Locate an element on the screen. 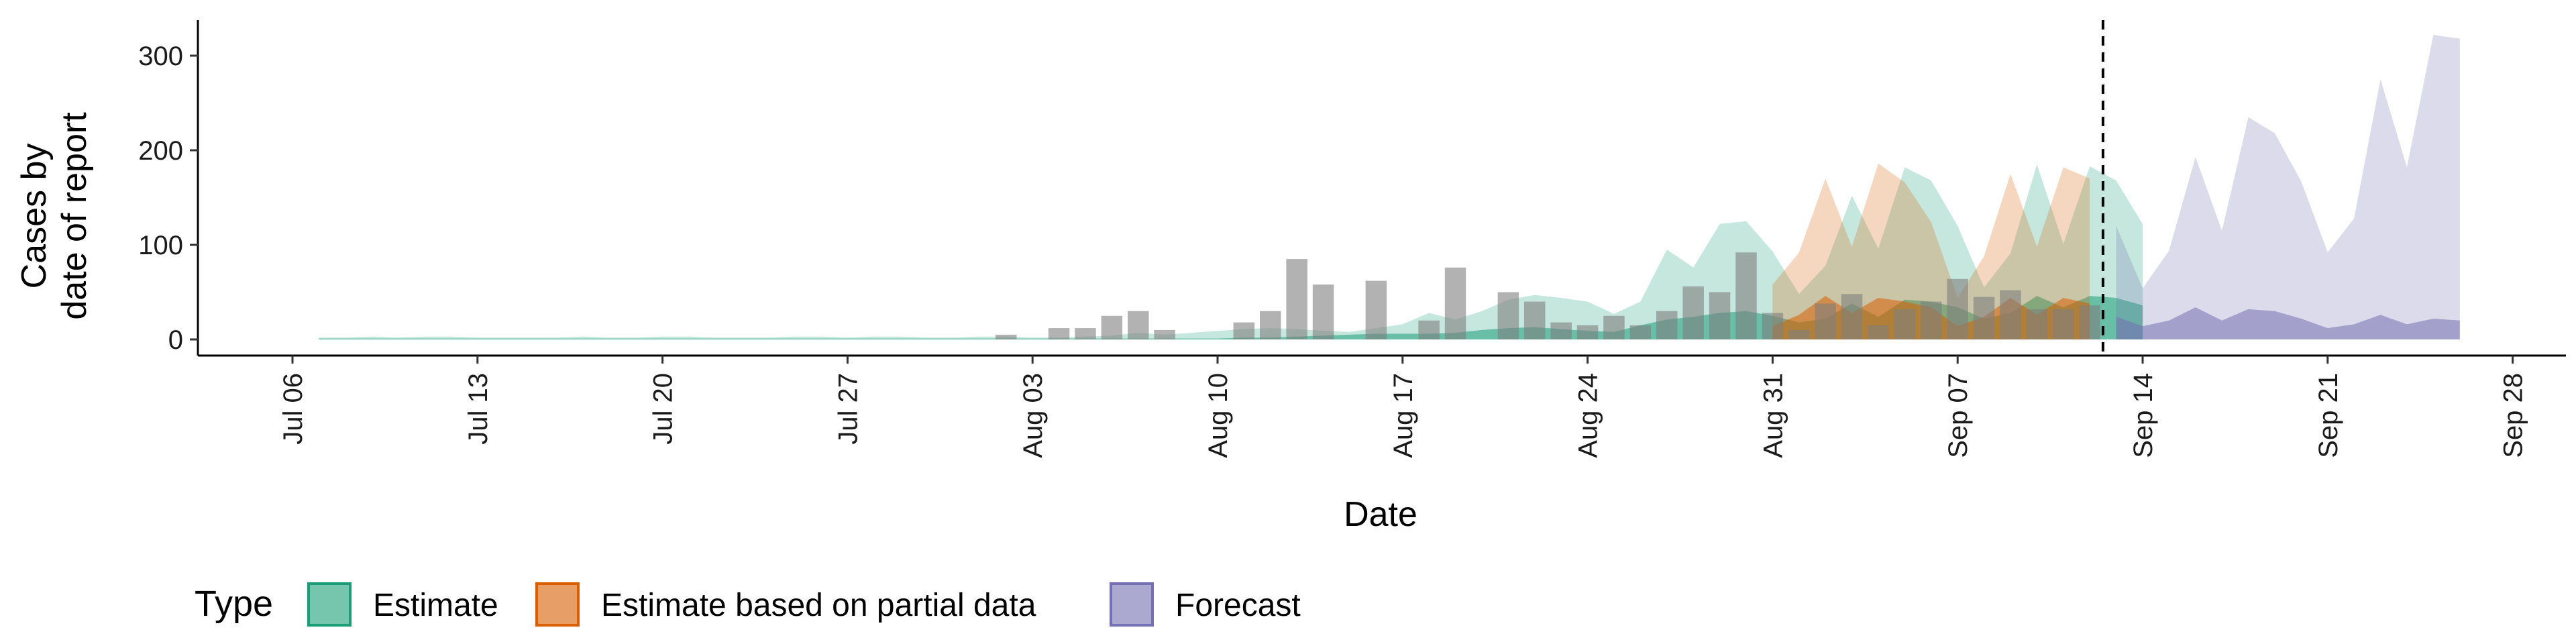 This screenshot has width=2576, height=644. x-tick-label: Jul 13 is located at coordinates (478, 409).